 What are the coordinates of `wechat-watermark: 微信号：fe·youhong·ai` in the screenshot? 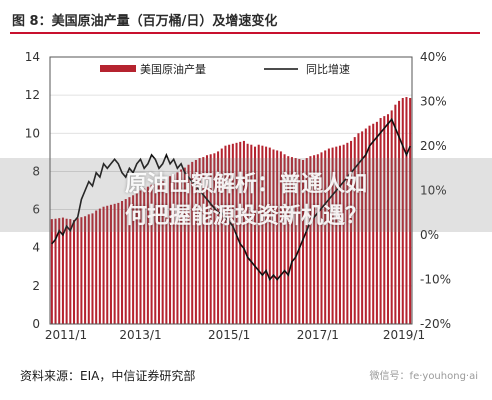 It's located at (423, 376).